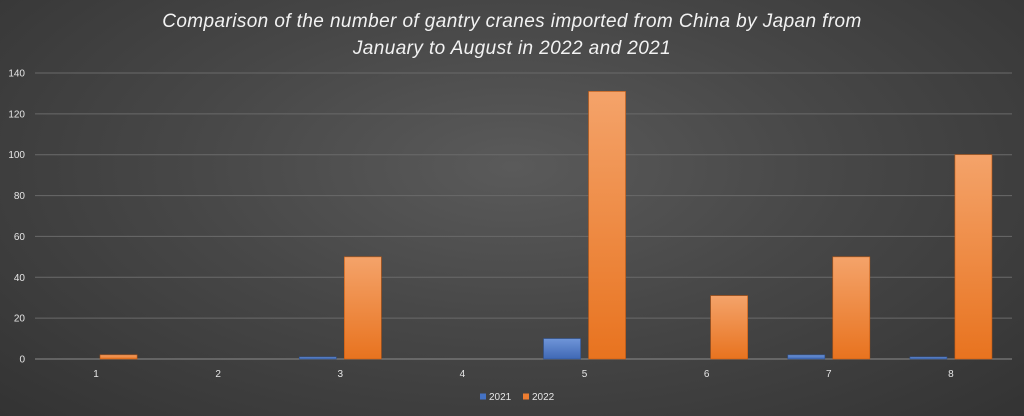 This screenshot has width=1024, height=416. I want to click on x-tick-label: 8, so click(951, 374).